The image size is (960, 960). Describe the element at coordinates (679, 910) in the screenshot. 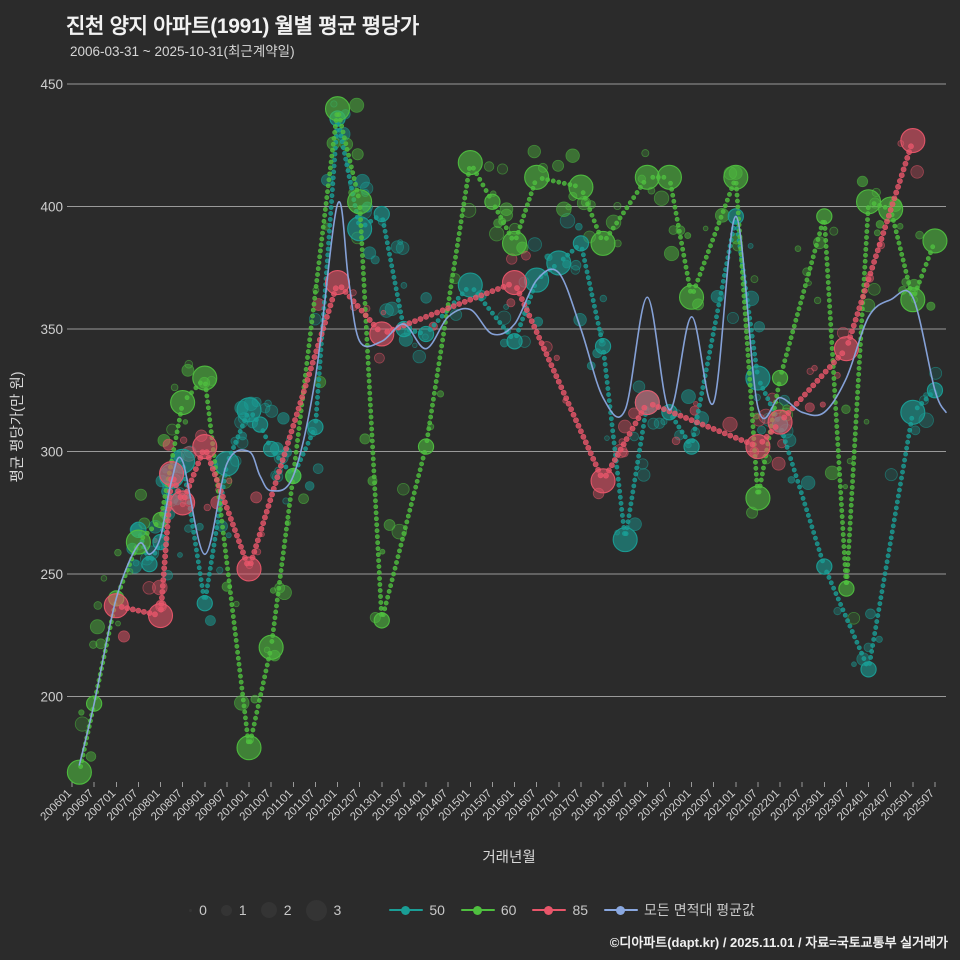

I see `color-legend-item: 모든 면적대 평균값` at that location.